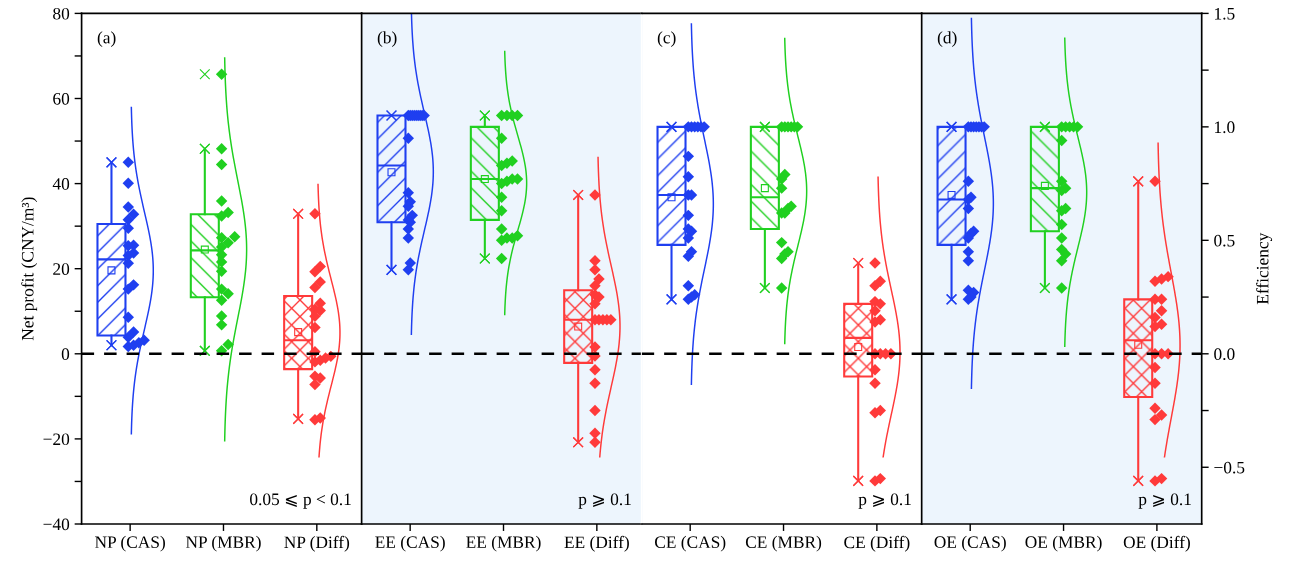 The image size is (1290, 568). I want to click on y-tick-label: 1.5, so click(1225, 13).